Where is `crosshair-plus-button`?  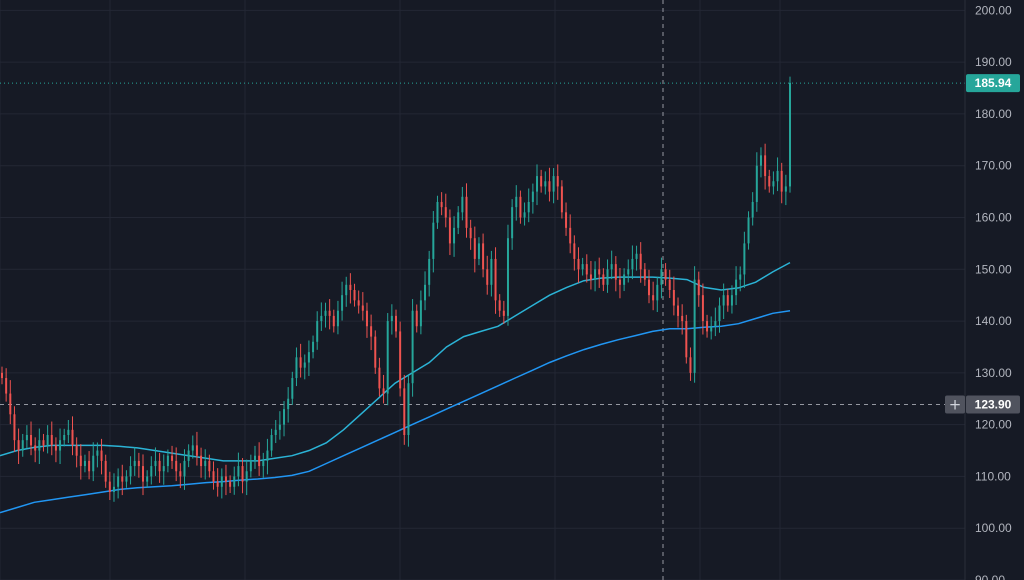
crosshair-plus-button is located at coordinates (955, 404).